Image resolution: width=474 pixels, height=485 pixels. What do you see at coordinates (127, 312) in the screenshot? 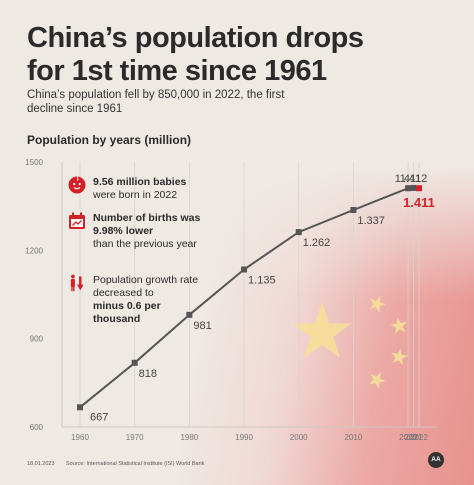
I see `fact-growth-rate-bold: minus 0.6 per thousand` at bounding box center [127, 312].